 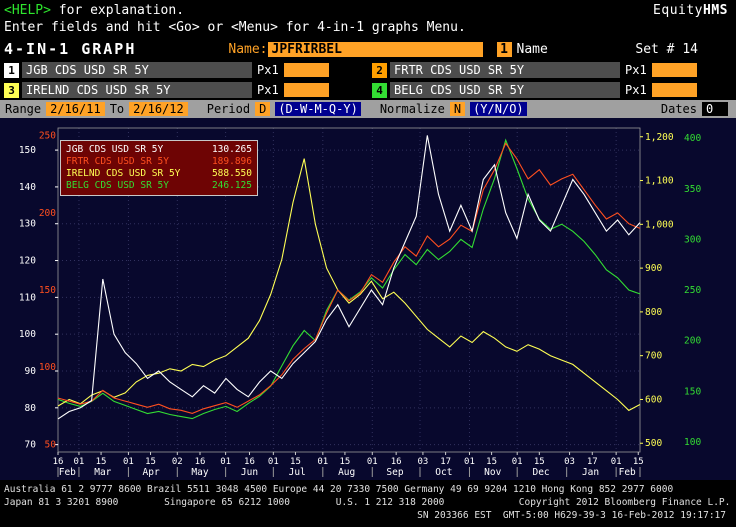 I want to click on security-2-px-input, so click(x=674, y=70).